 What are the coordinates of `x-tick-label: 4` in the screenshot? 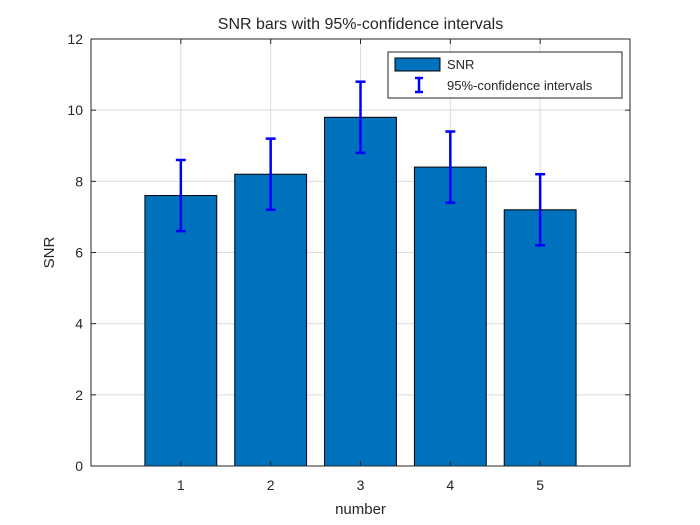 It's located at (450, 485).